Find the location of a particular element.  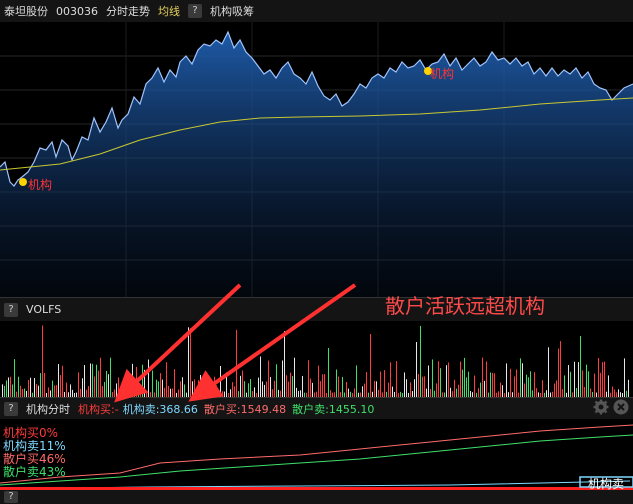

close-icon is located at coordinates (621, 408).